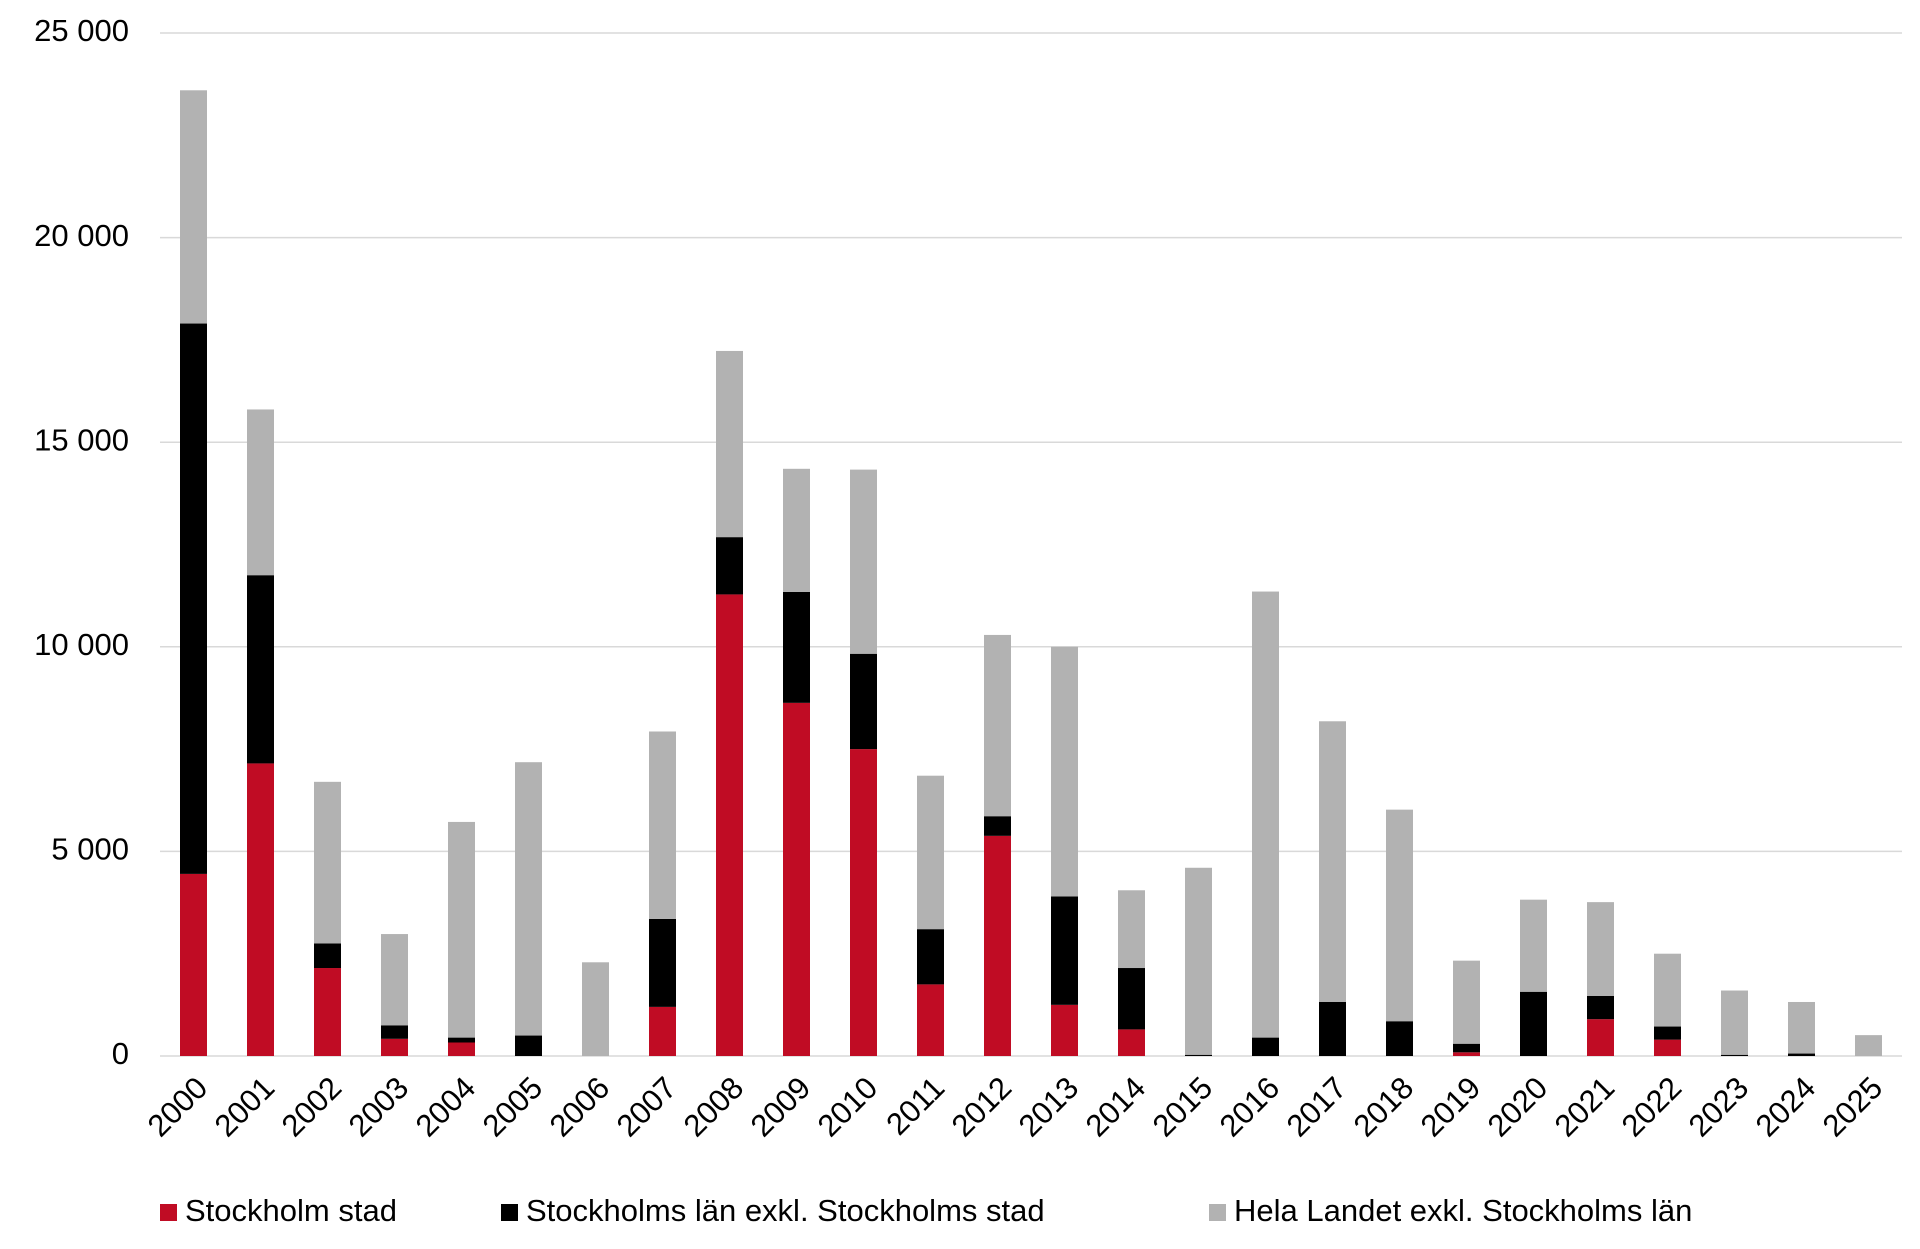  What do you see at coordinates (178, 1107) in the screenshot?
I see `x-tick-label: 2000` at bounding box center [178, 1107].